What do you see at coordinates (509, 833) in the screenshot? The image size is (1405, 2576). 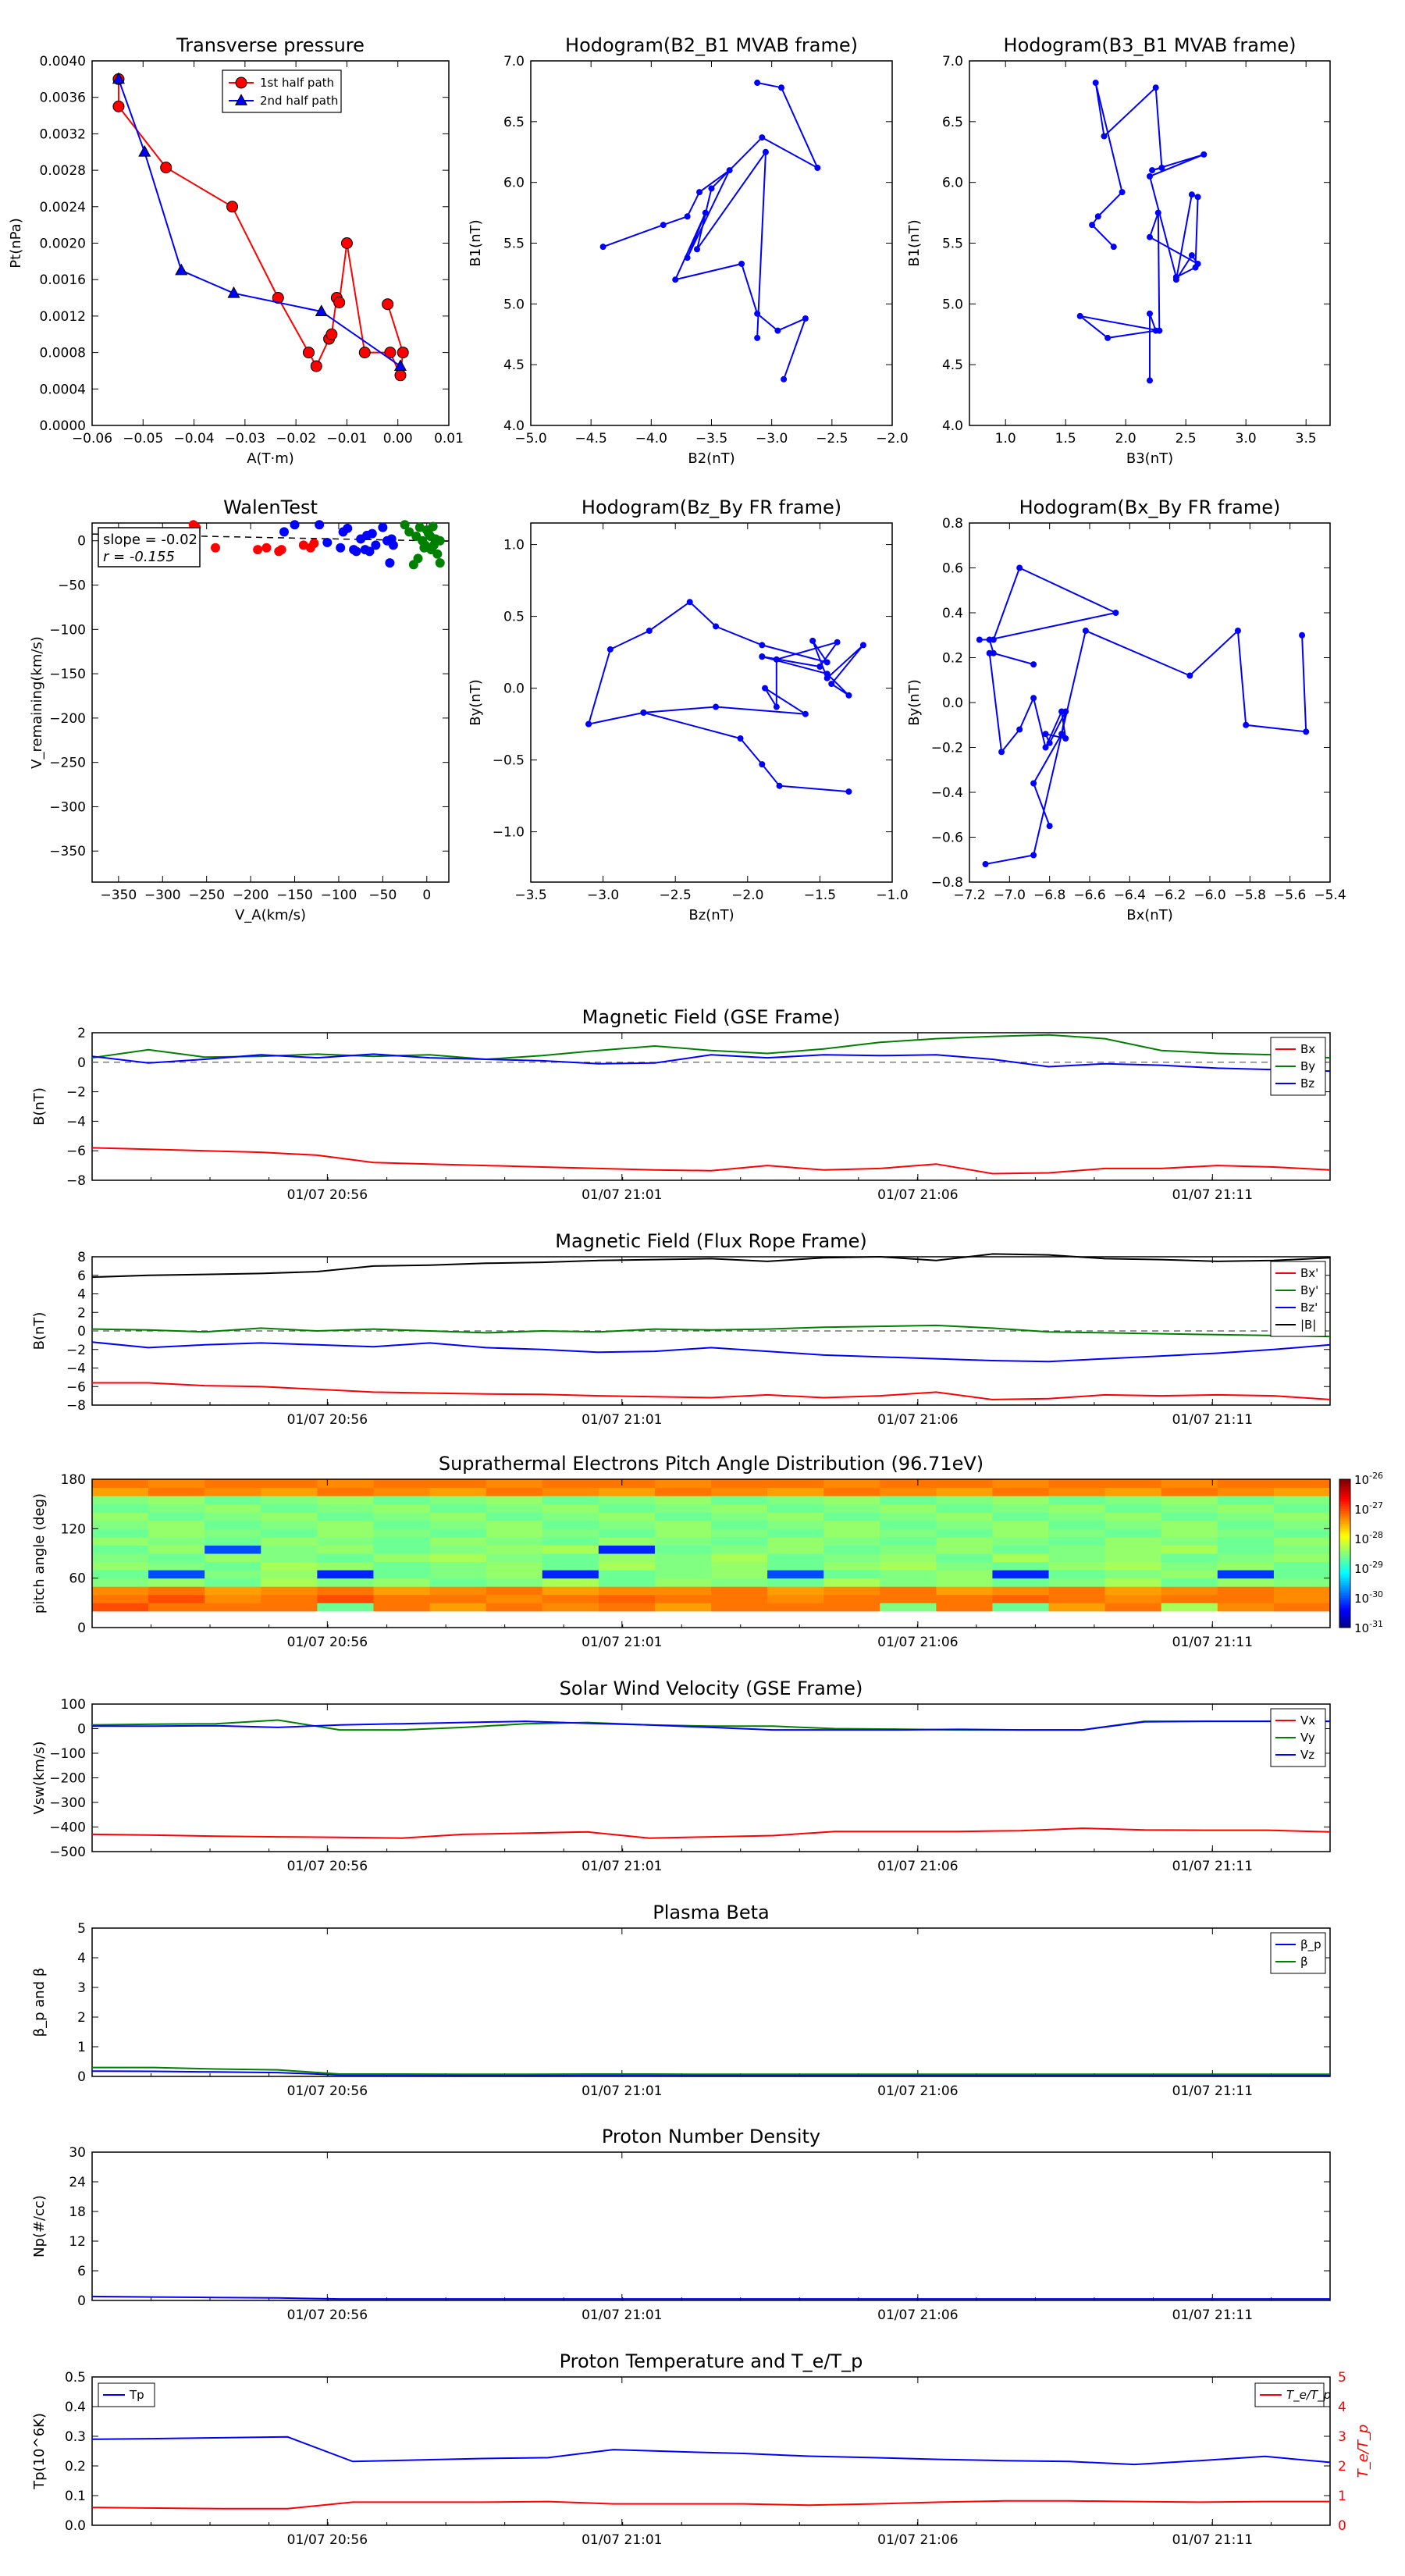 I see `y-tick-label: −1.0` at bounding box center [509, 833].